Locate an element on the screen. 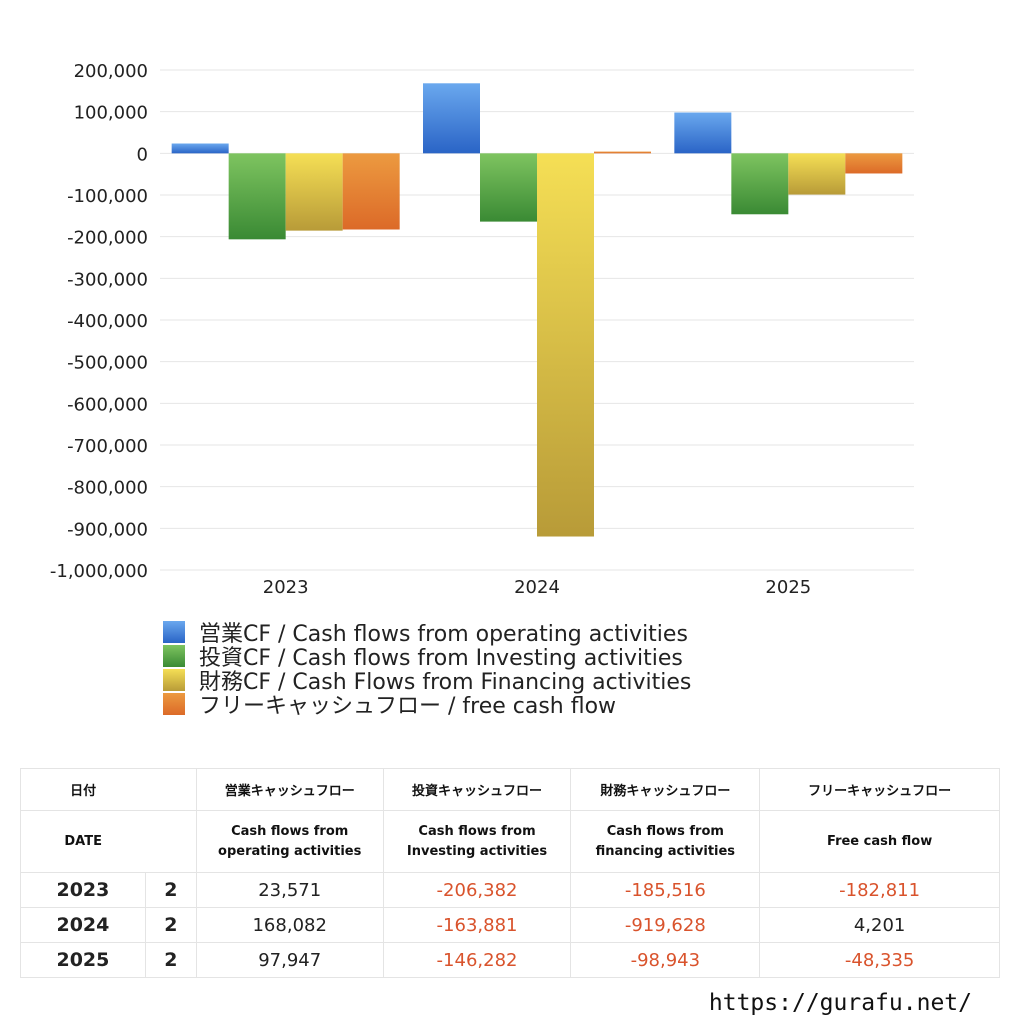 Image resolution: width=1024 pixels, height=1024 pixels. header-financing-jp: 財務キャッシュフロー is located at coordinates (665, 789).